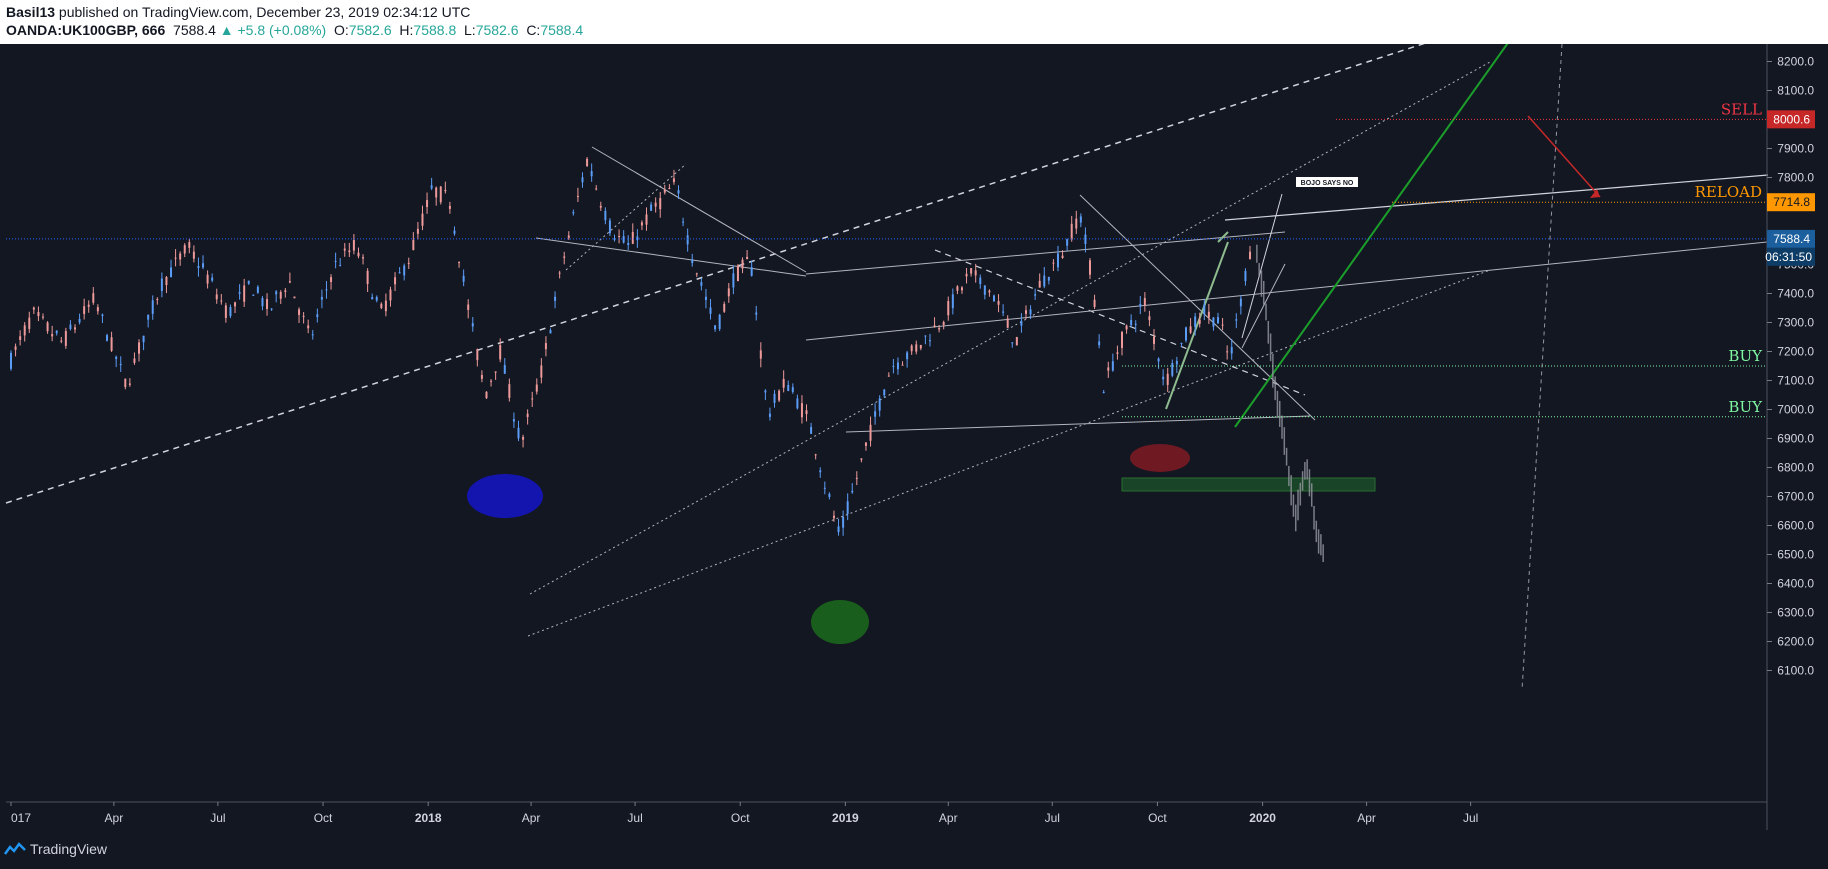 The height and width of the screenshot is (869, 1828). What do you see at coordinates (69, 849) in the screenshot?
I see `tradingview-brand: TradingView` at bounding box center [69, 849].